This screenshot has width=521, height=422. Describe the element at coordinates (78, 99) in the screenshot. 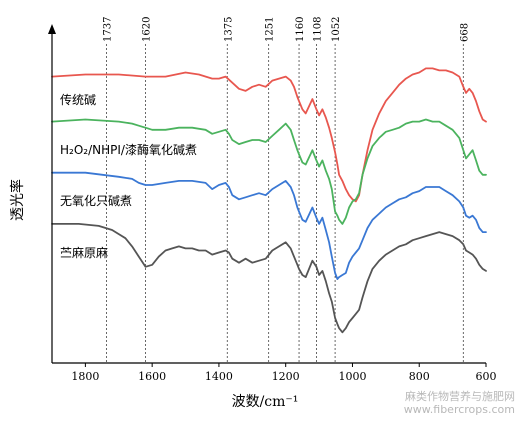

I see `series-label-1: 传统碱` at that location.